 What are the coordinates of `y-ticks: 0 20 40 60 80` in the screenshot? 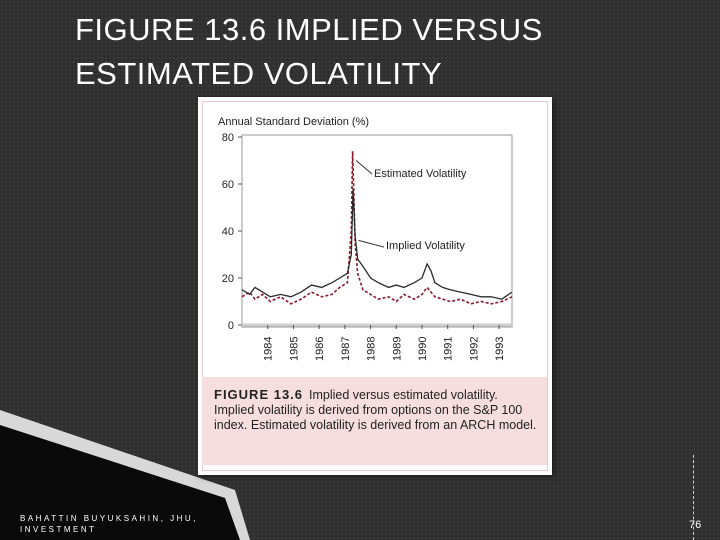 It's located at (232, 232).